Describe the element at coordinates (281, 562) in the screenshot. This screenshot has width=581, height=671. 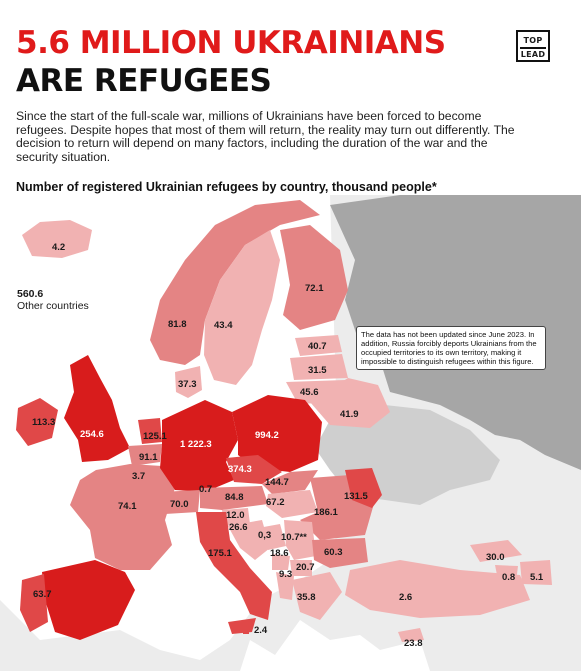
I see `region-montenegro` at that location.